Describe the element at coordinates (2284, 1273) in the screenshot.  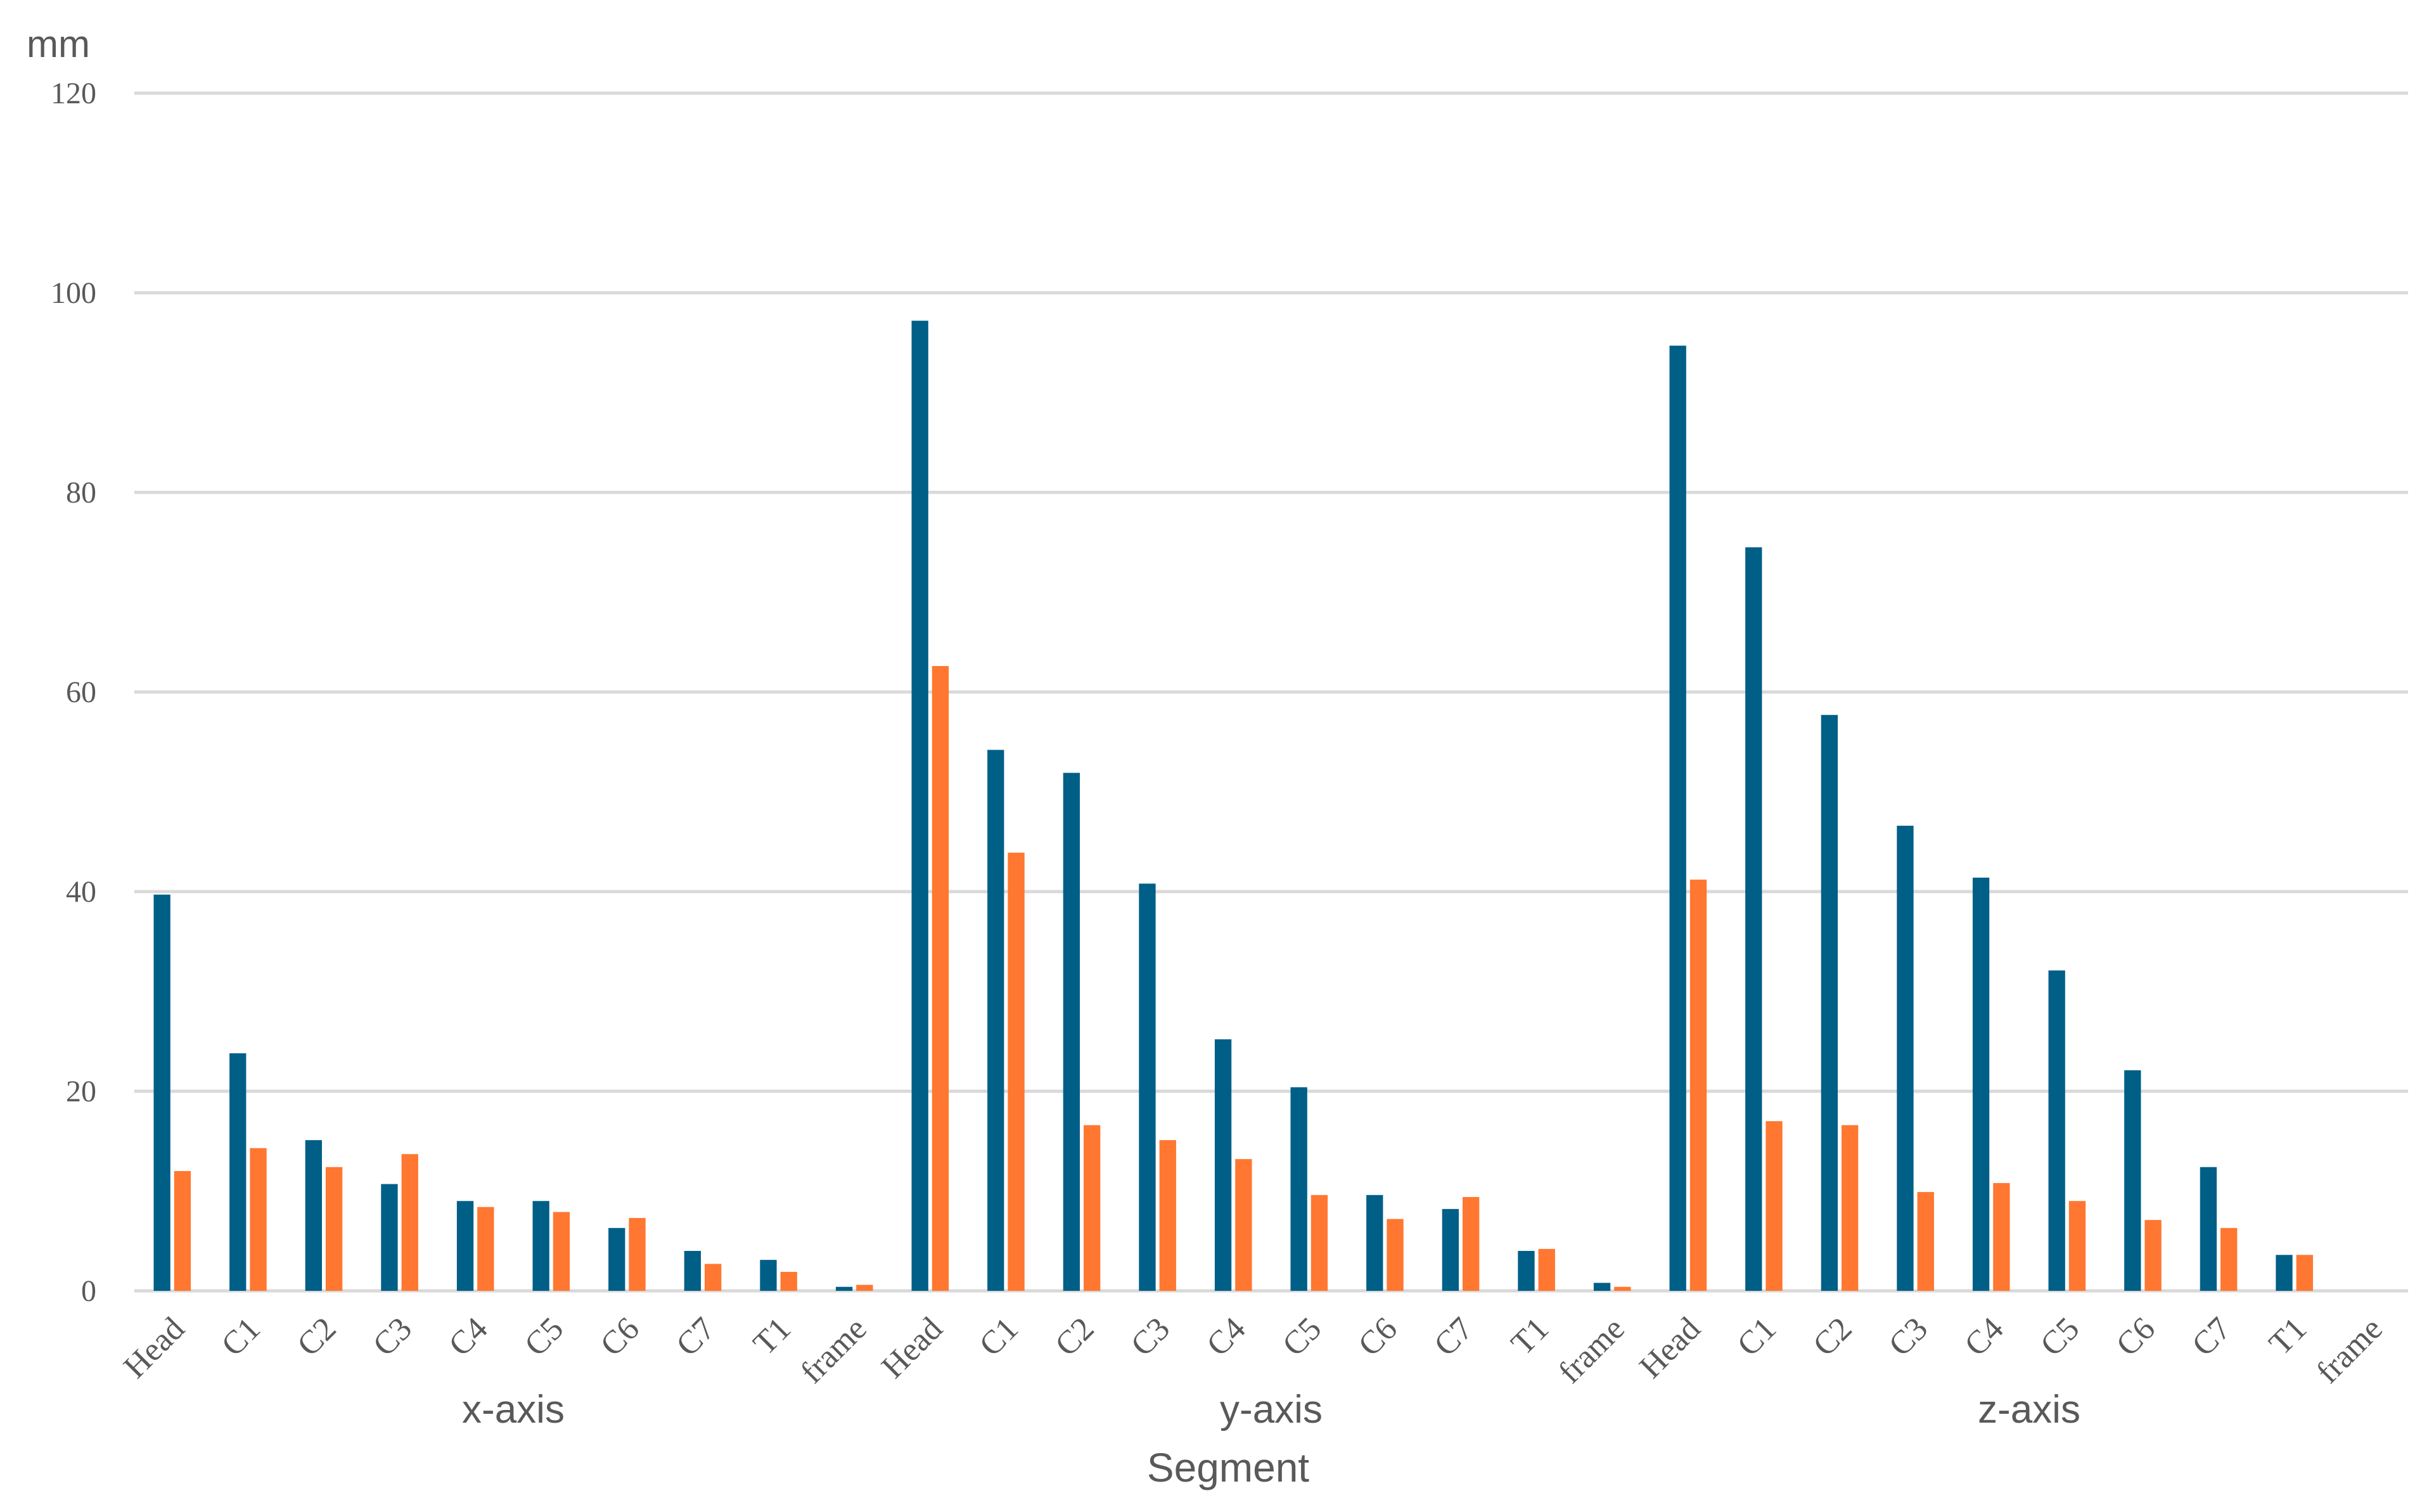
I see `bar-z-axis-T1-series1` at that location.